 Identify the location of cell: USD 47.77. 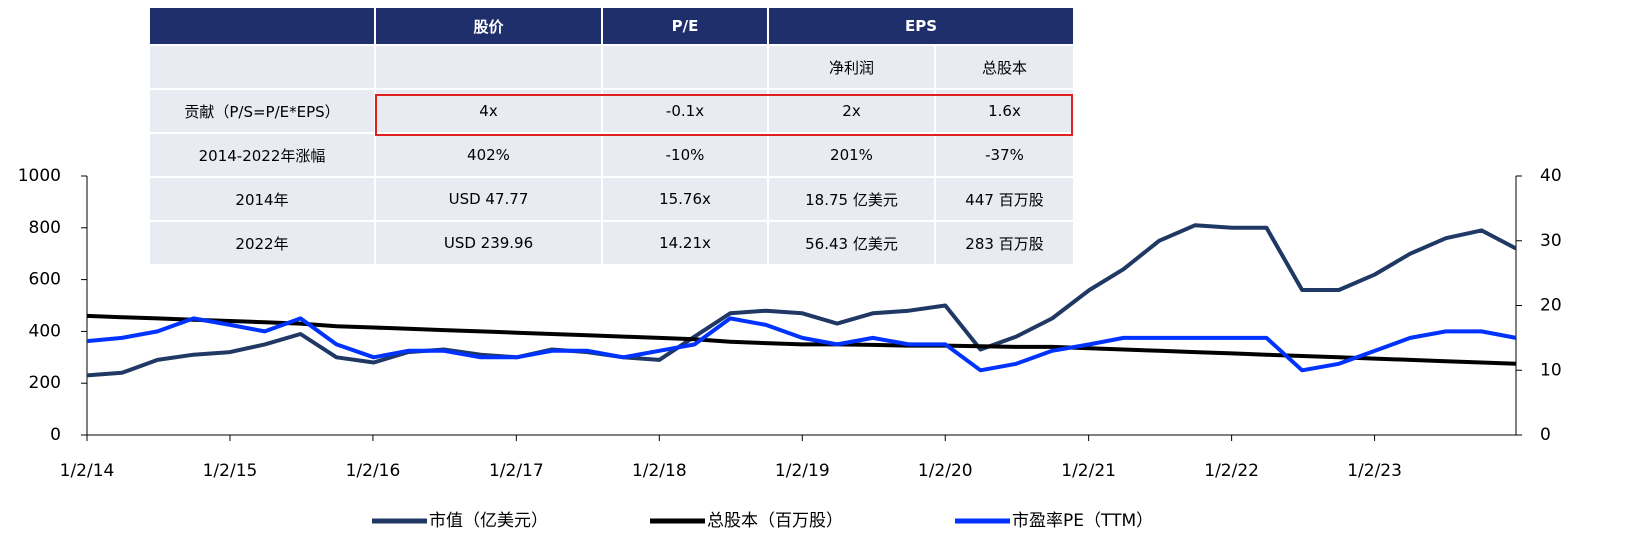
(489, 199).